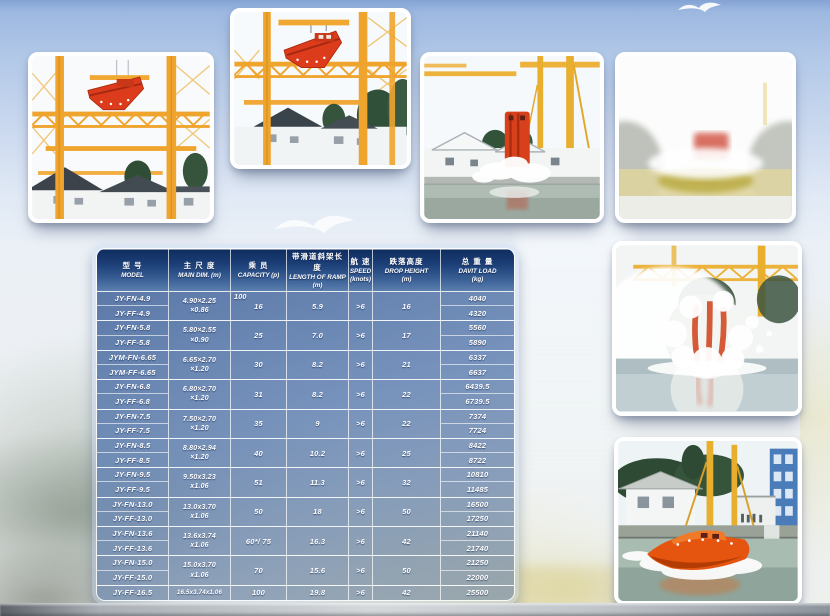 The width and height of the screenshot is (830, 616). What do you see at coordinates (199, 507) in the screenshot?
I see `main-dim-line1: 13.0x3.70` at bounding box center [199, 507].